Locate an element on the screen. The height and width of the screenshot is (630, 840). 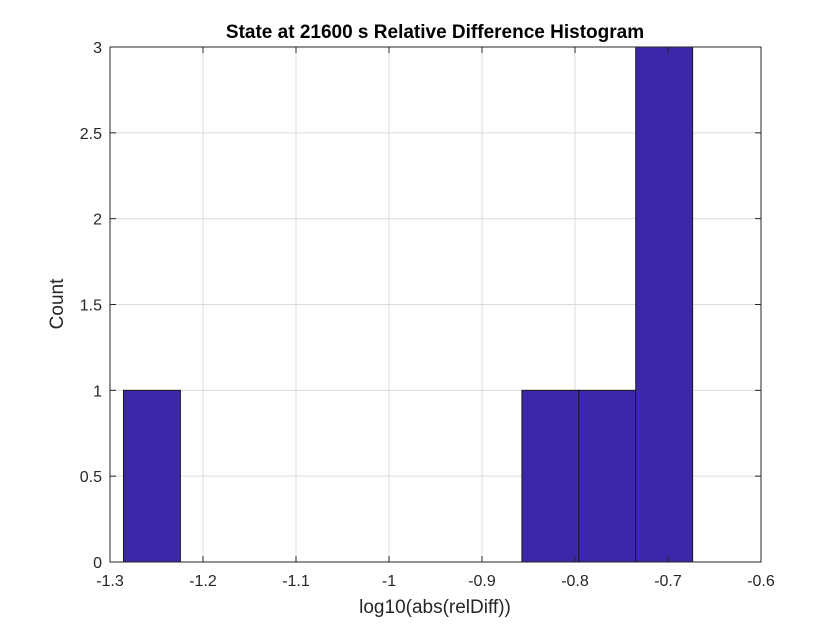
x-tick-label: -0.8 is located at coordinates (575, 581).